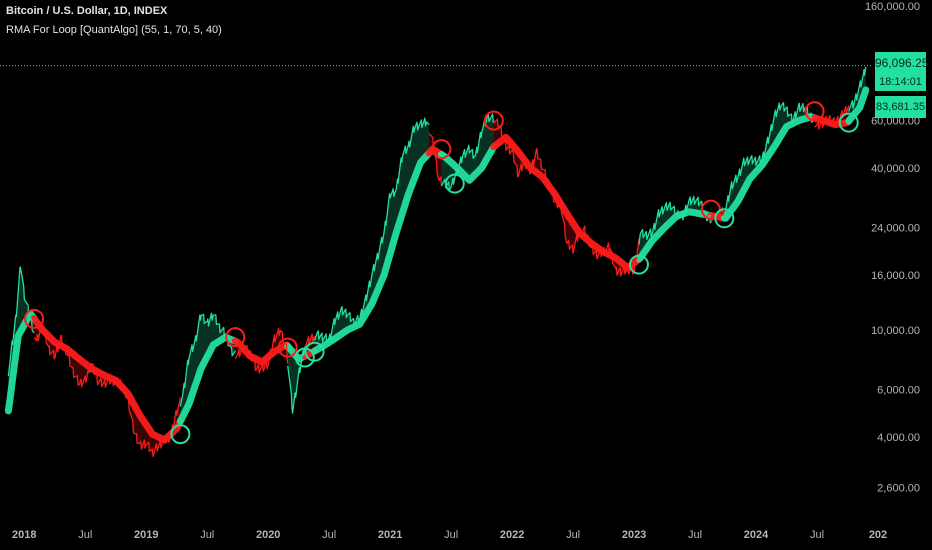 The width and height of the screenshot is (932, 550). What do you see at coordinates (756, 535) in the screenshot?
I see `x-tick-label: 2024` at bounding box center [756, 535].